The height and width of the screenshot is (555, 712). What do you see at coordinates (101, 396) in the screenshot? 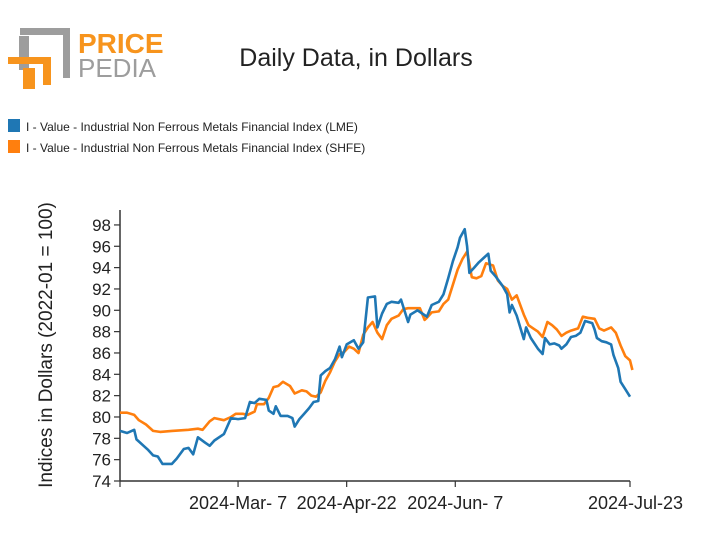
I see `y-tick-label: 82` at bounding box center [101, 396].